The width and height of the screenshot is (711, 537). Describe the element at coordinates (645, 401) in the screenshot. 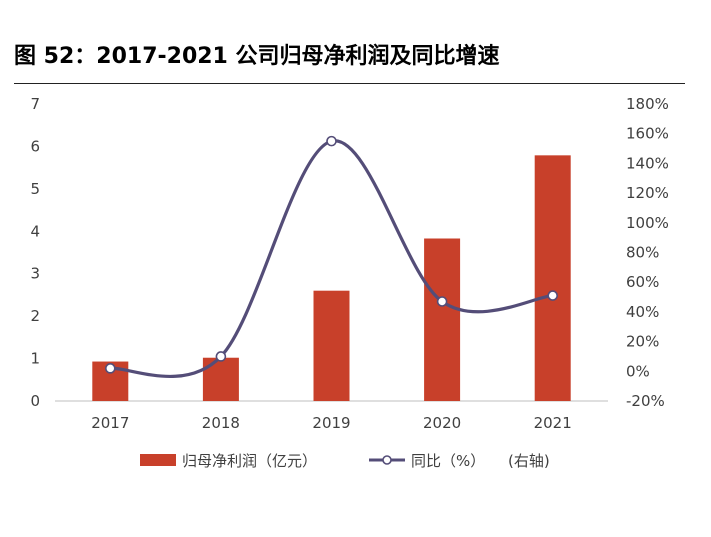

I see `right-tick-label: -20%` at that location.